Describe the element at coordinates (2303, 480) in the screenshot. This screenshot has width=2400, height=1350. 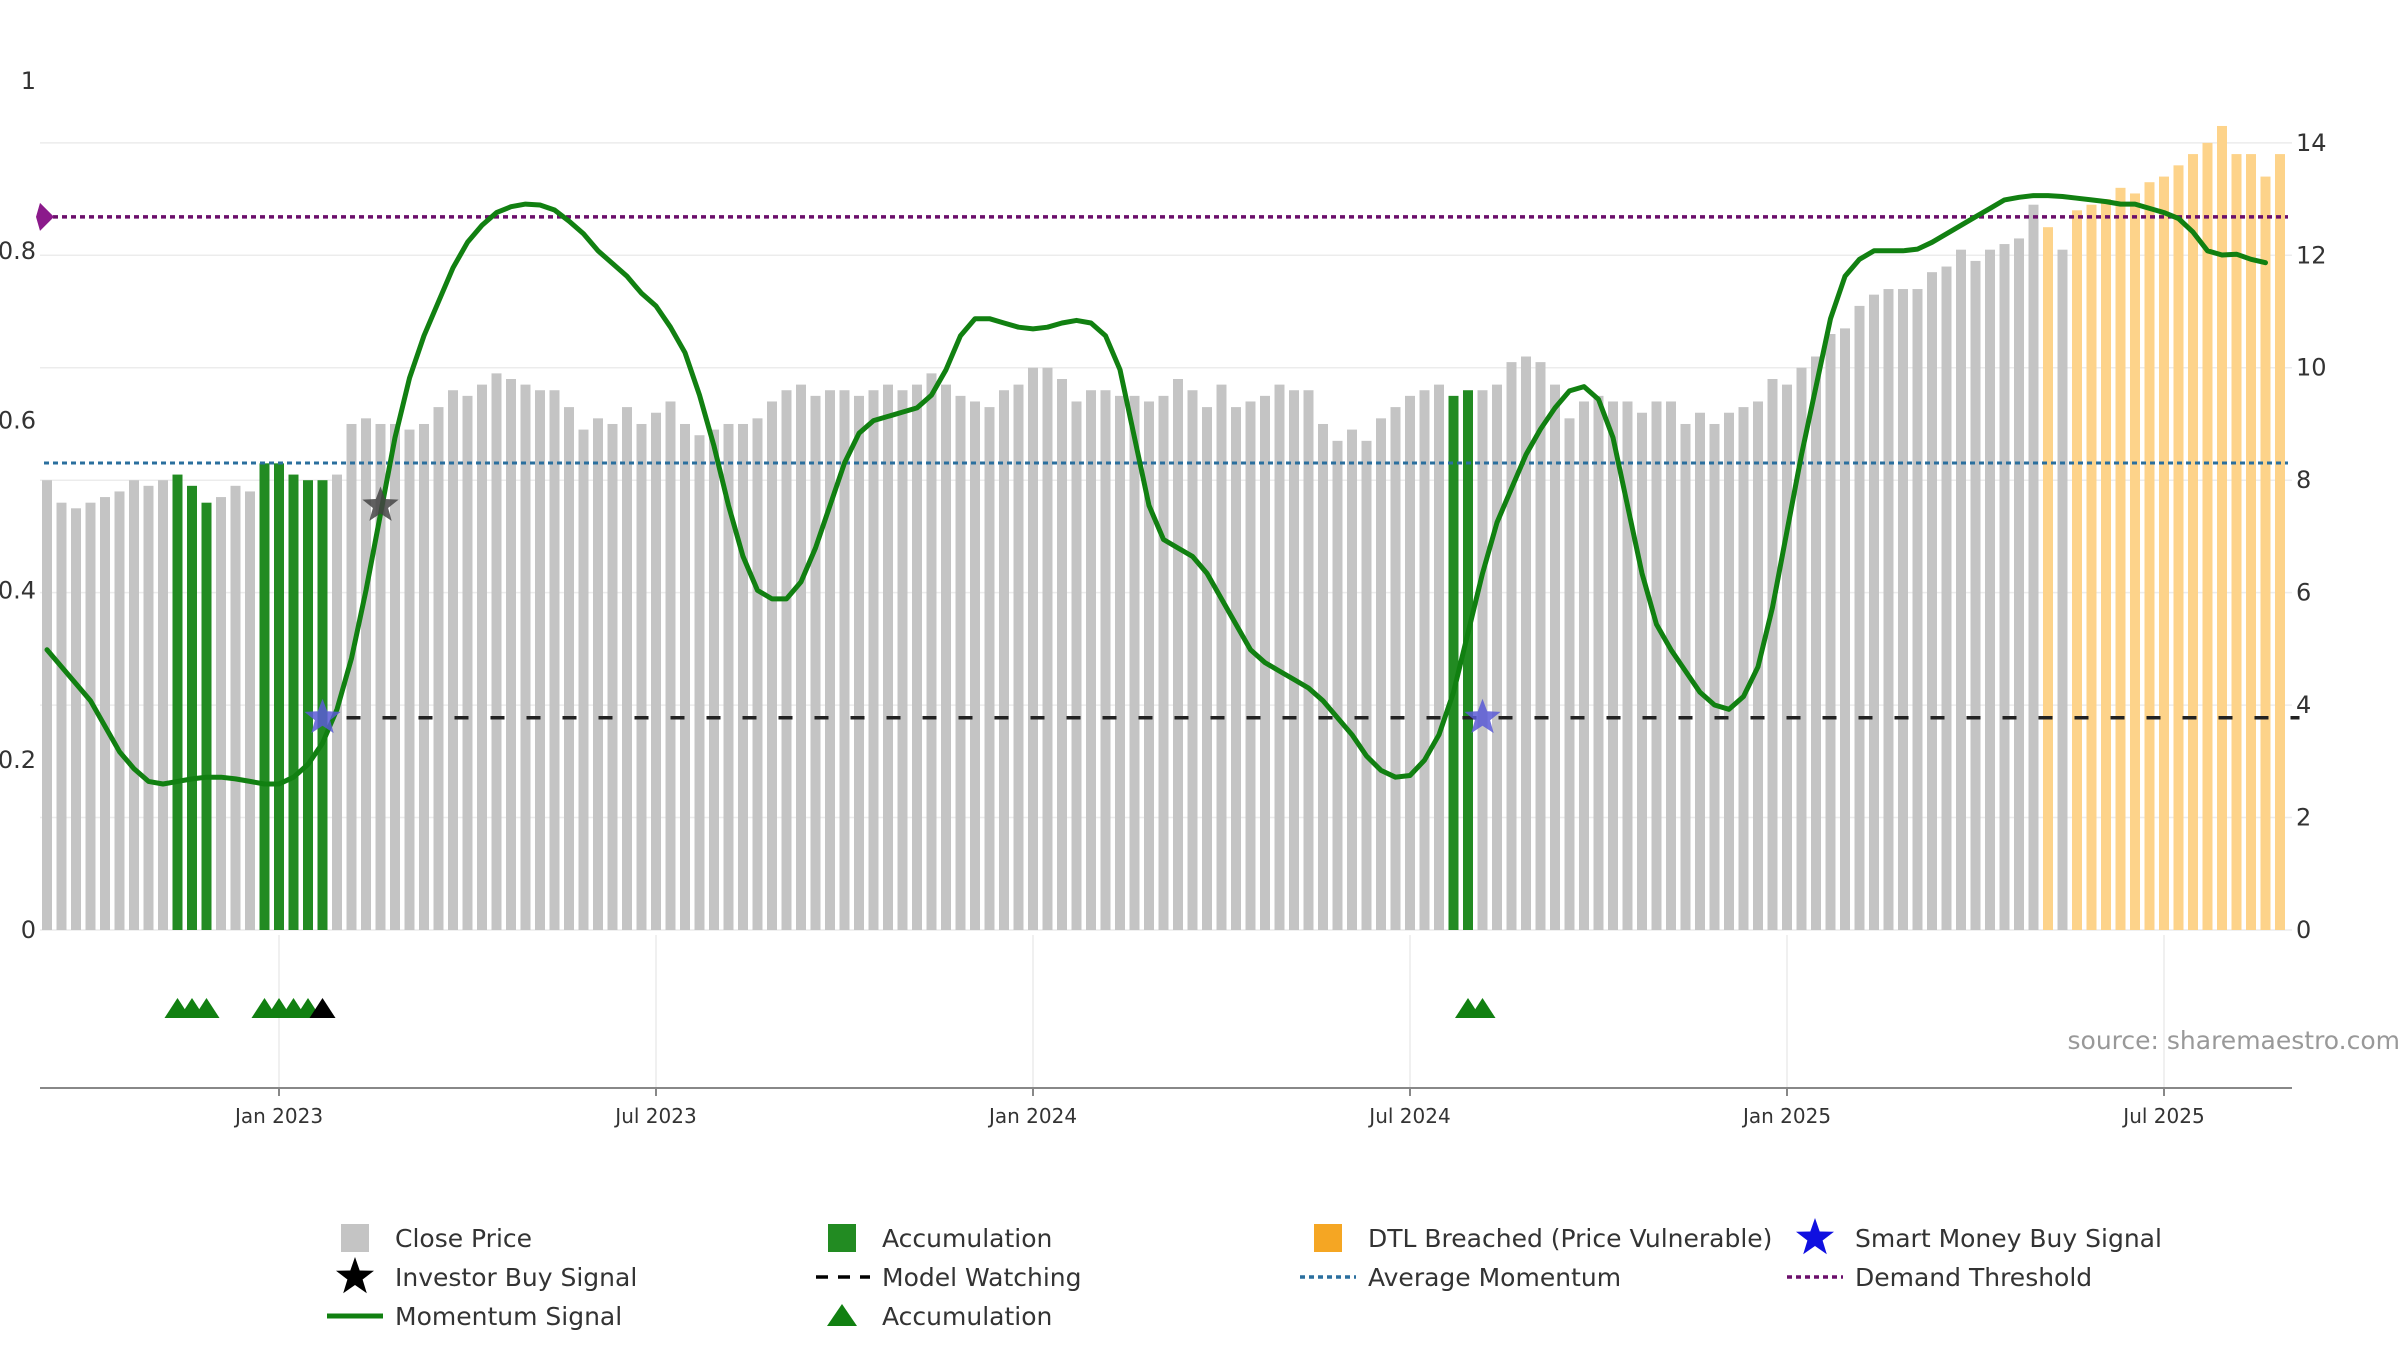
I see `right-axis-tick-label: 8` at that location.